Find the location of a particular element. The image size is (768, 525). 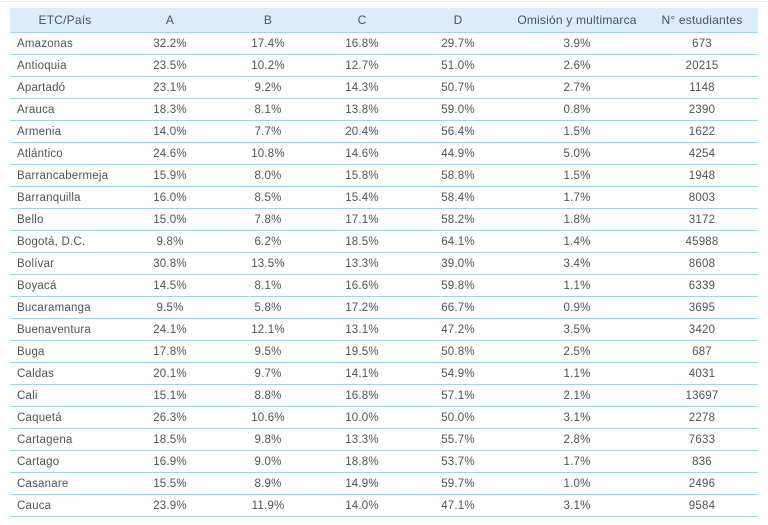

row-label-cell: Barranquilla is located at coordinates (65, 197).